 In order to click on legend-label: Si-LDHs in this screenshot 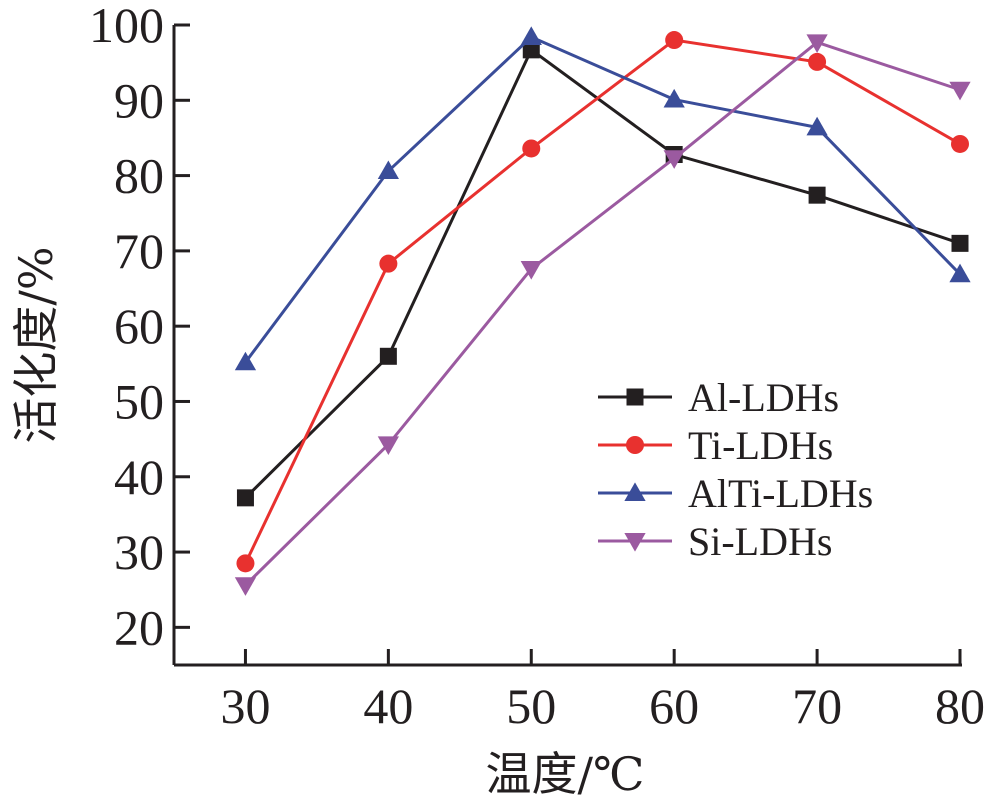, I will do `click(760, 541)`.